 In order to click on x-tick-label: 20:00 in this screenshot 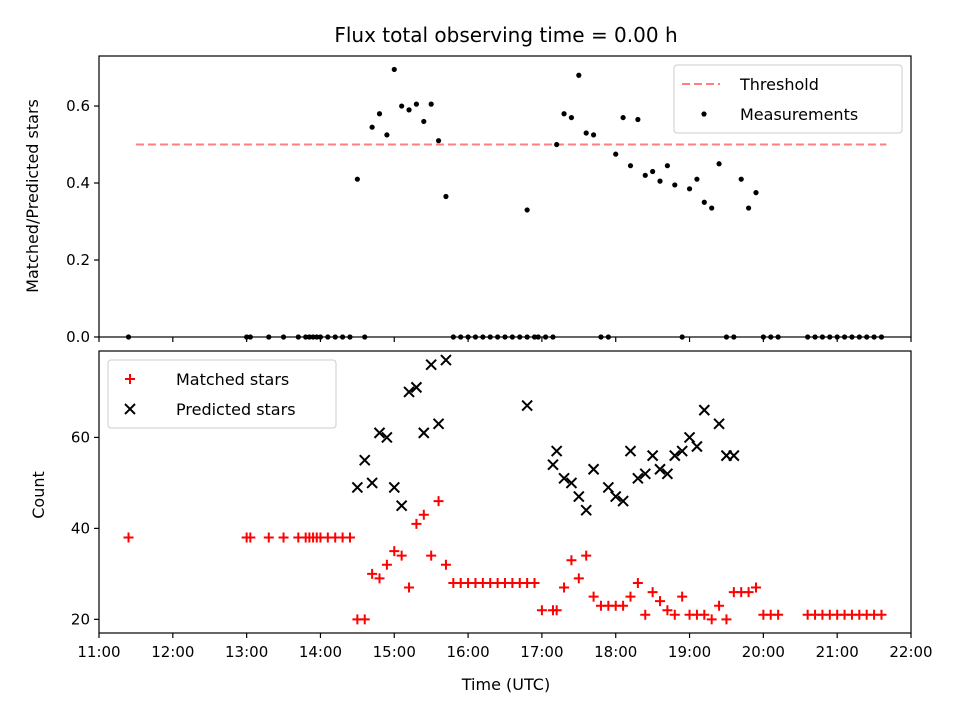, I will do `click(763, 652)`.